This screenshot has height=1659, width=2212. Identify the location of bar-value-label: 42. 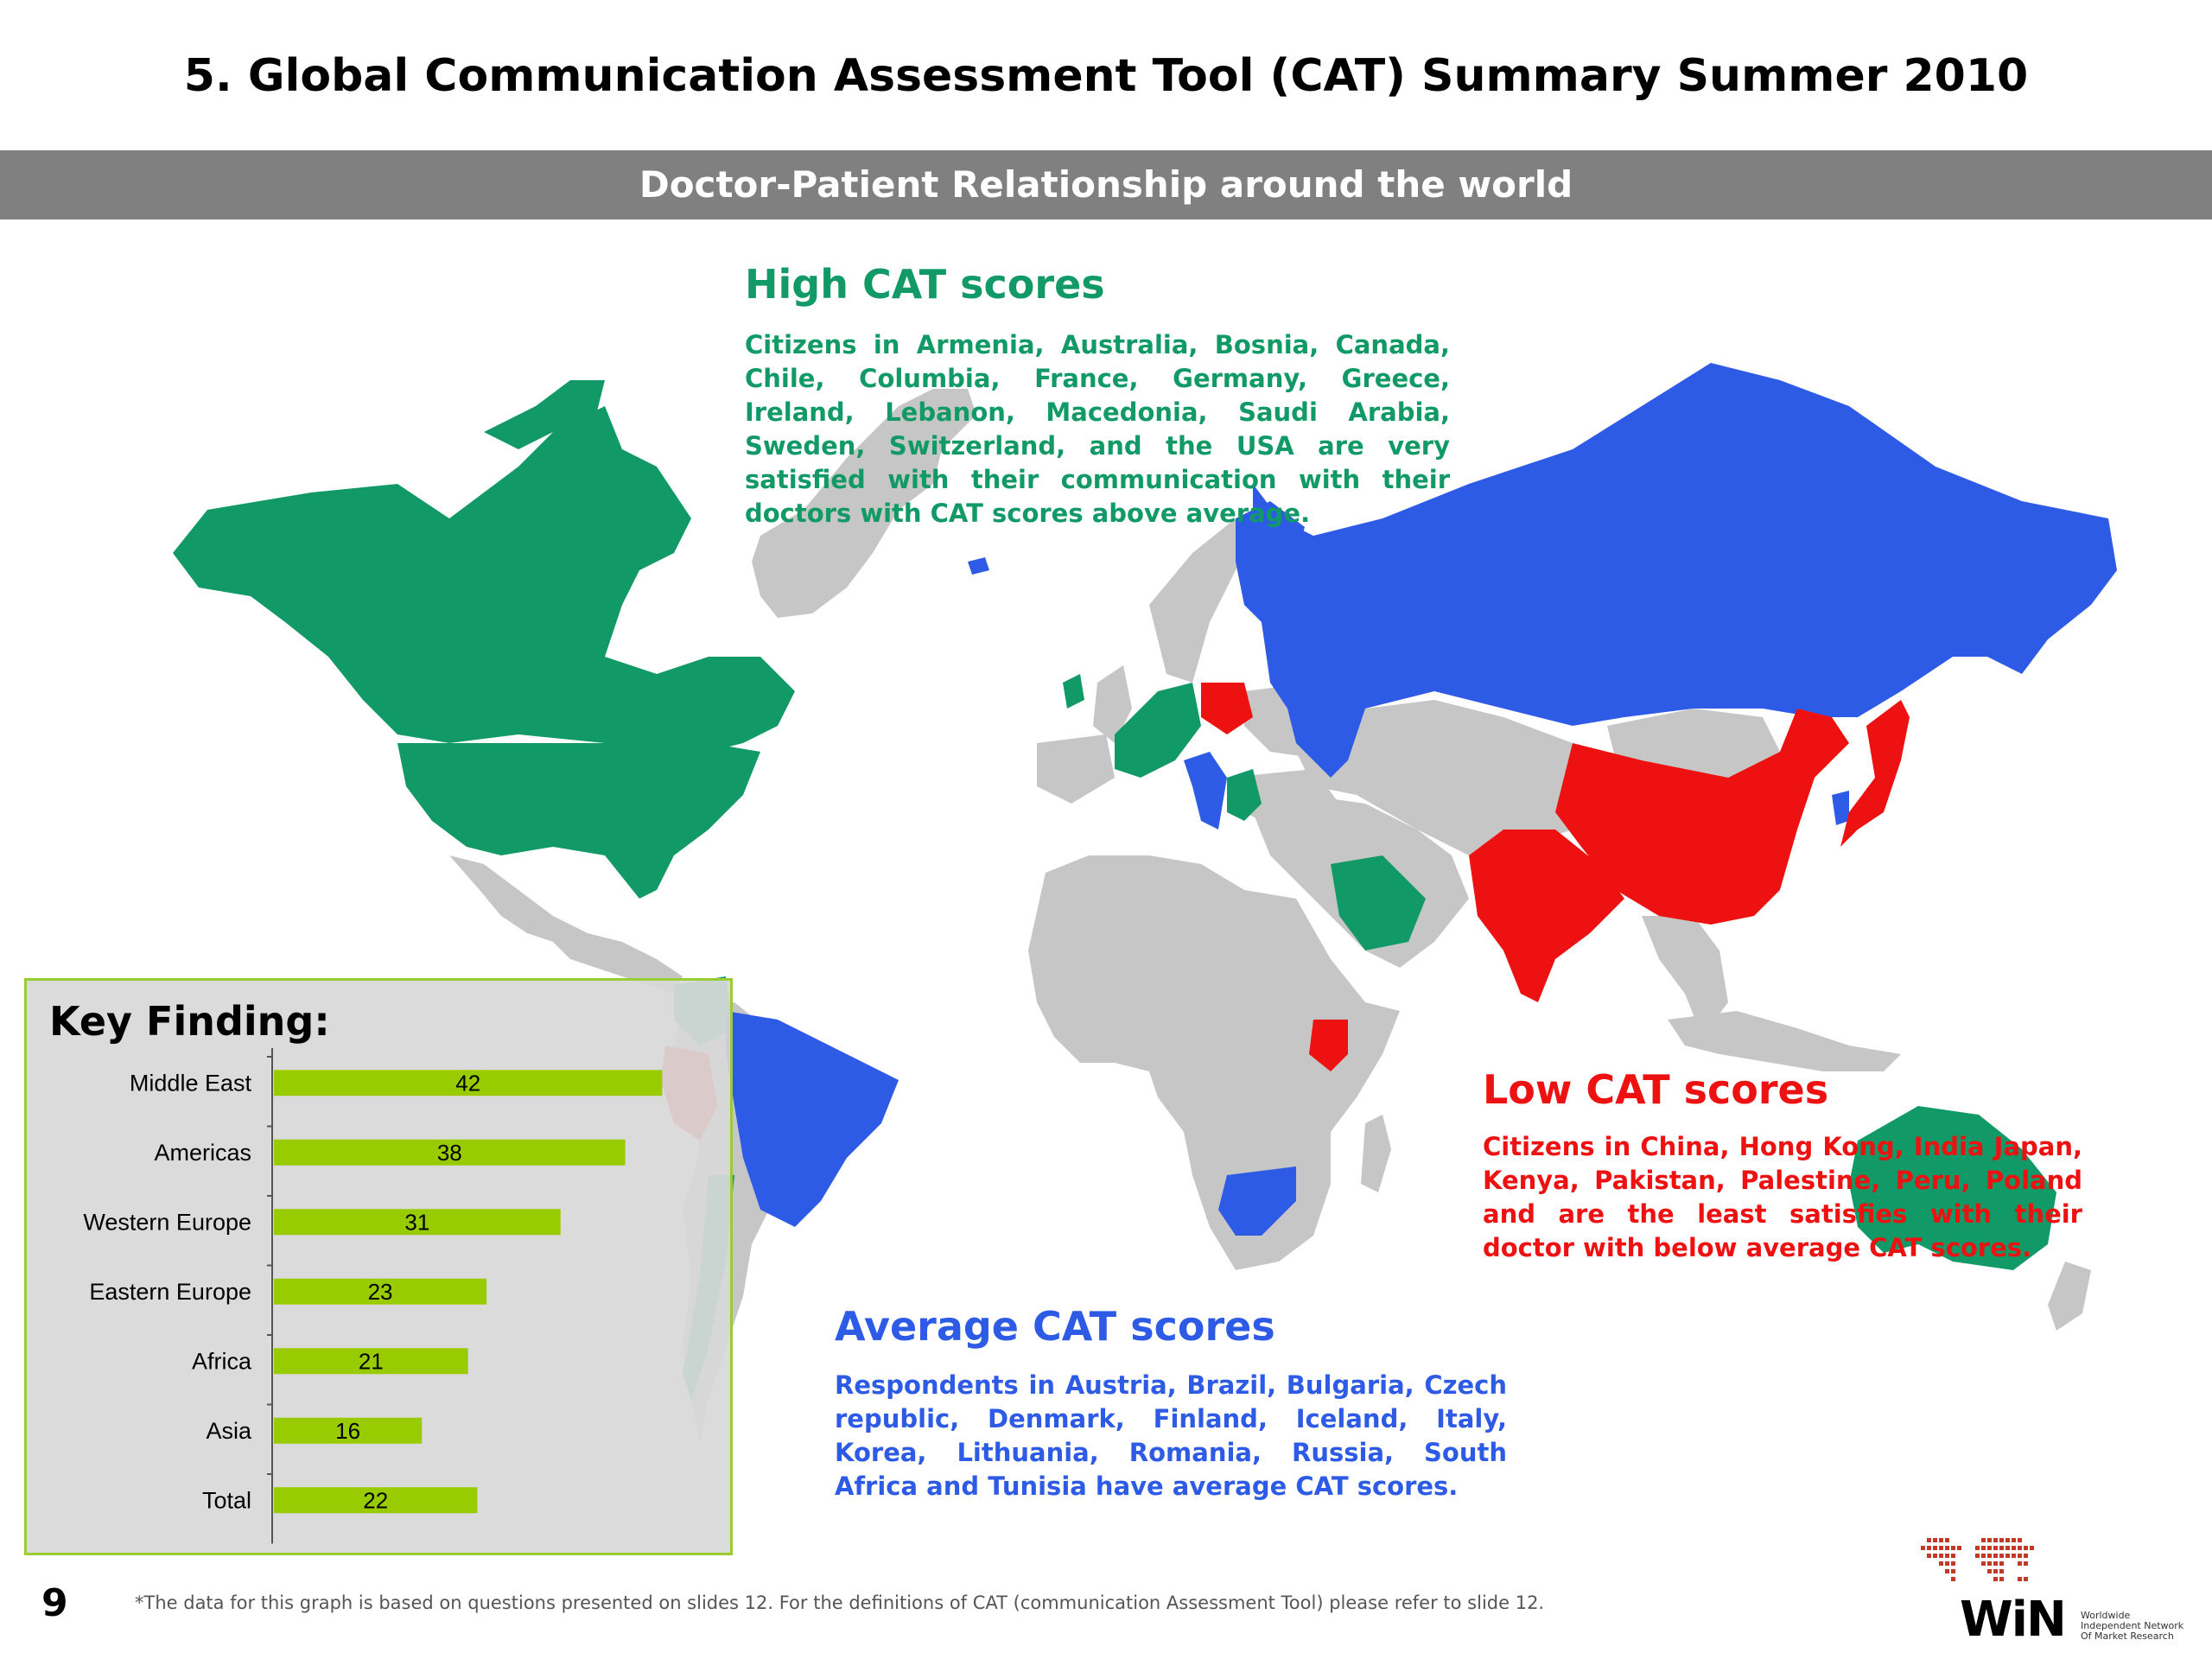
(467, 1083).